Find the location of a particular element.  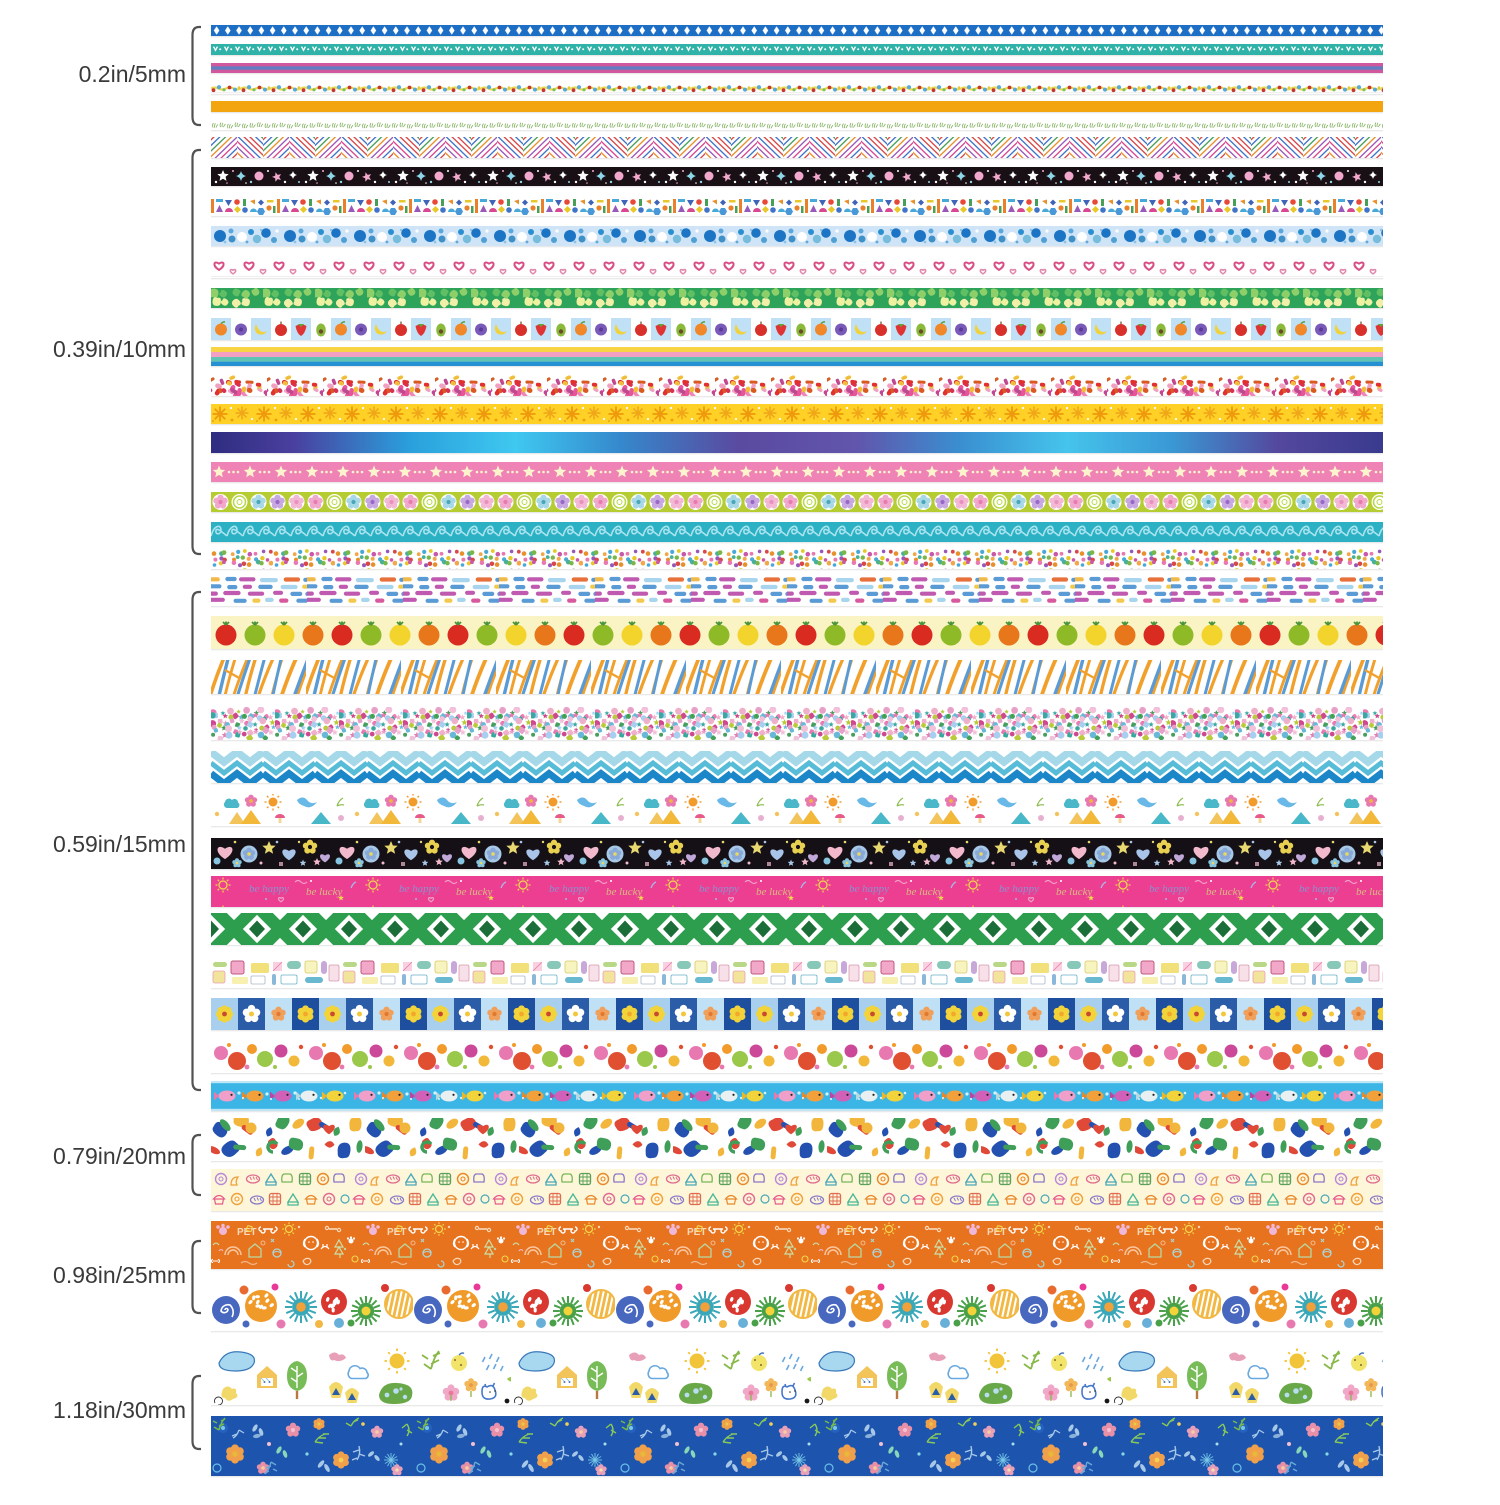

svg-text: 0.98in/25mm is located at coordinates (119, 1275).